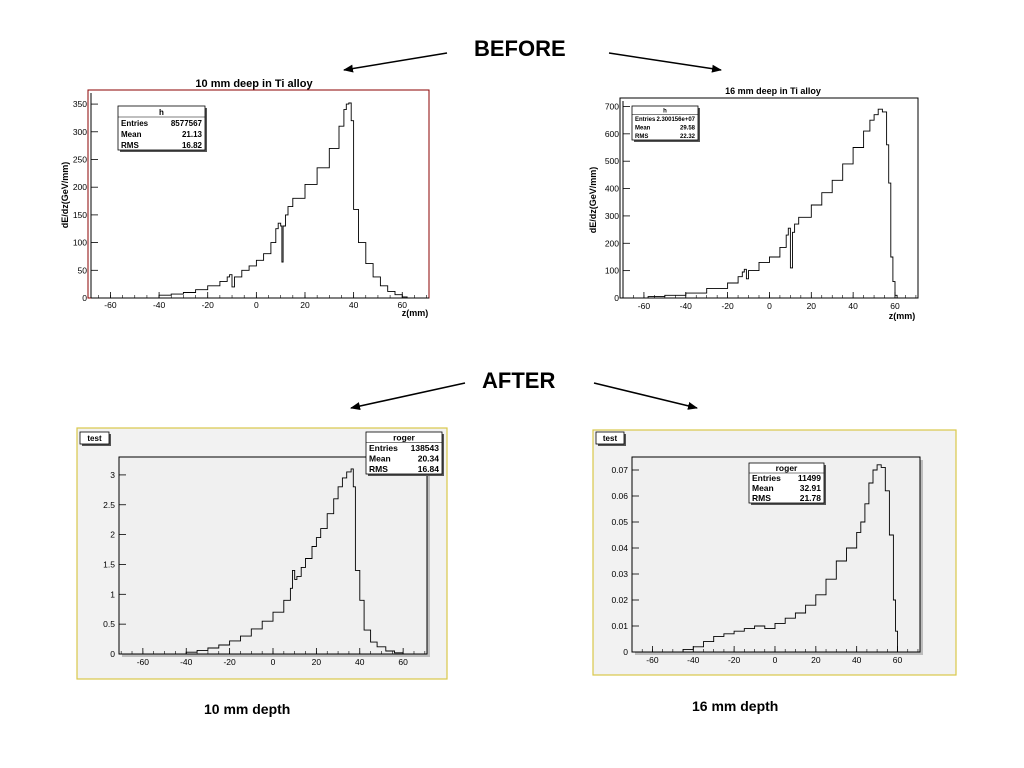  What do you see at coordinates (688, 129) in the screenshot?
I see `stats-value-1: 29.58` at bounding box center [688, 129].